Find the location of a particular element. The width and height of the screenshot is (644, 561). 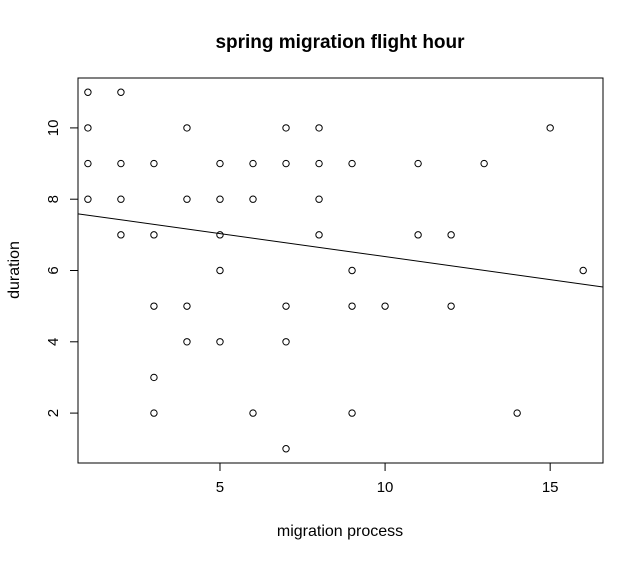

y-tick-label: 2 is located at coordinates (53, 413).